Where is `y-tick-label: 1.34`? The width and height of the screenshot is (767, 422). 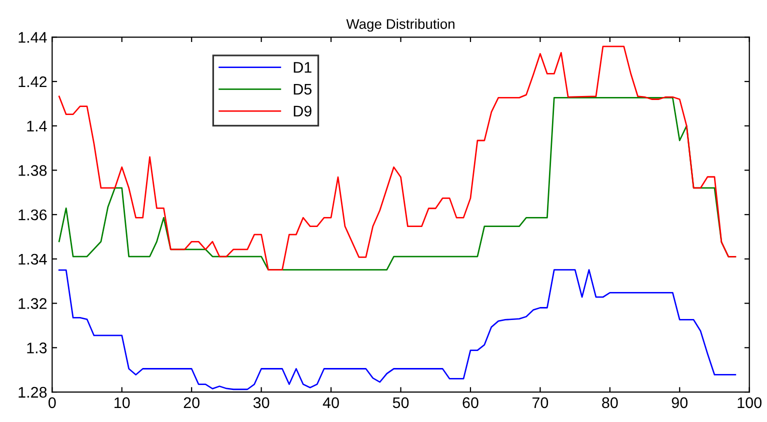 y-tick-label: 1.34 is located at coordinates (32, 259).